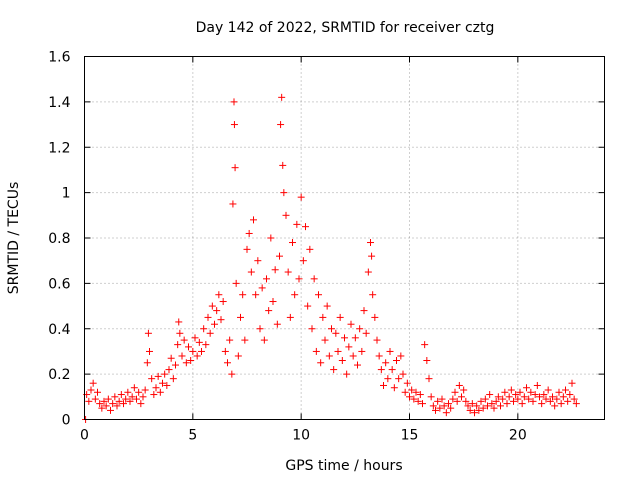  What do you see at coordinates (343, 466) in the screenshot?
I see `x-axis-label: GPS time / hours` at bounding box center [343, 466].